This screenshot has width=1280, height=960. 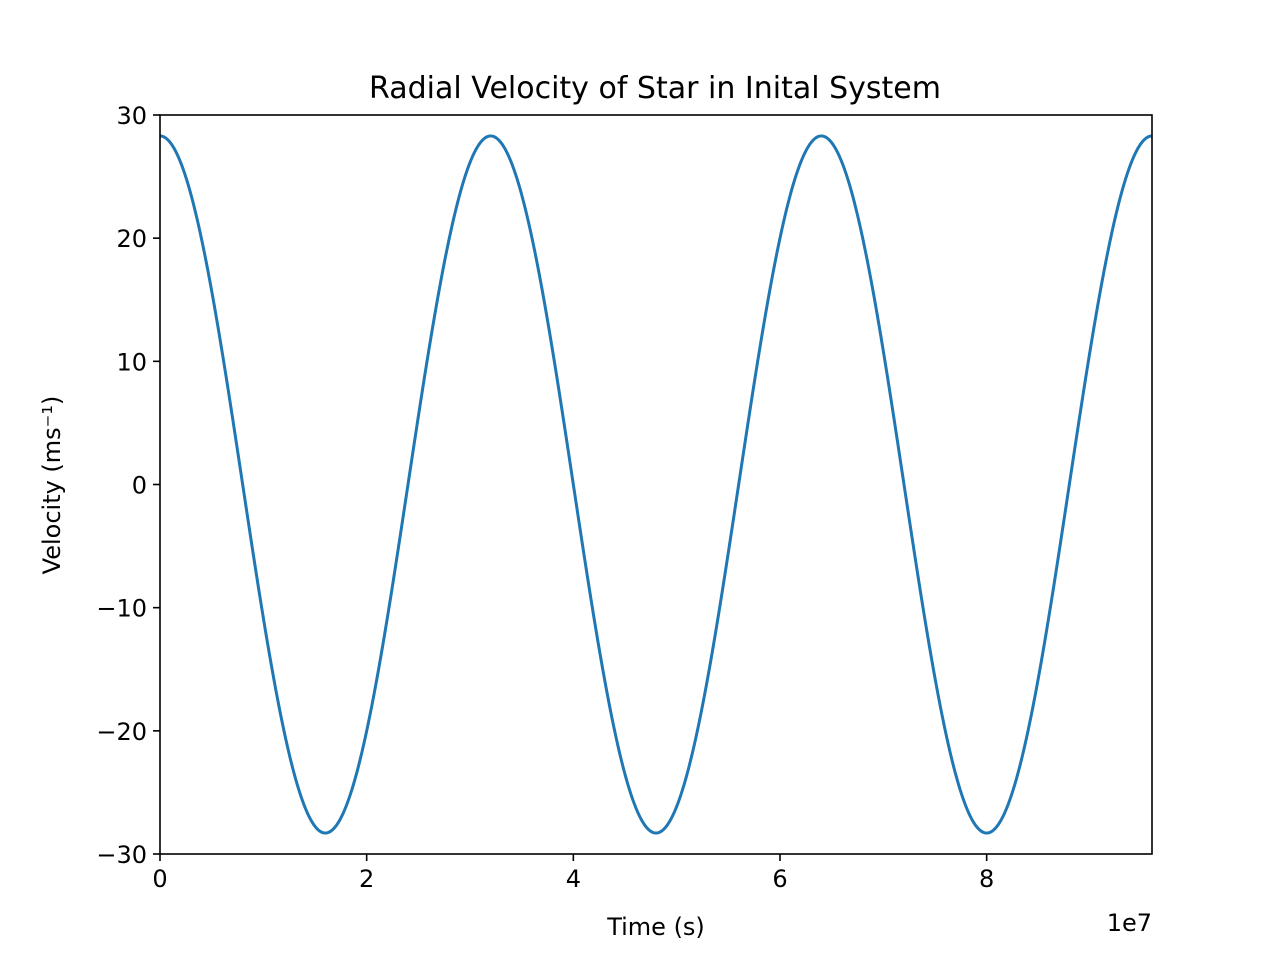 I want to click on x-axis: 0 2 4 6 8, so click(x=573, y=873).